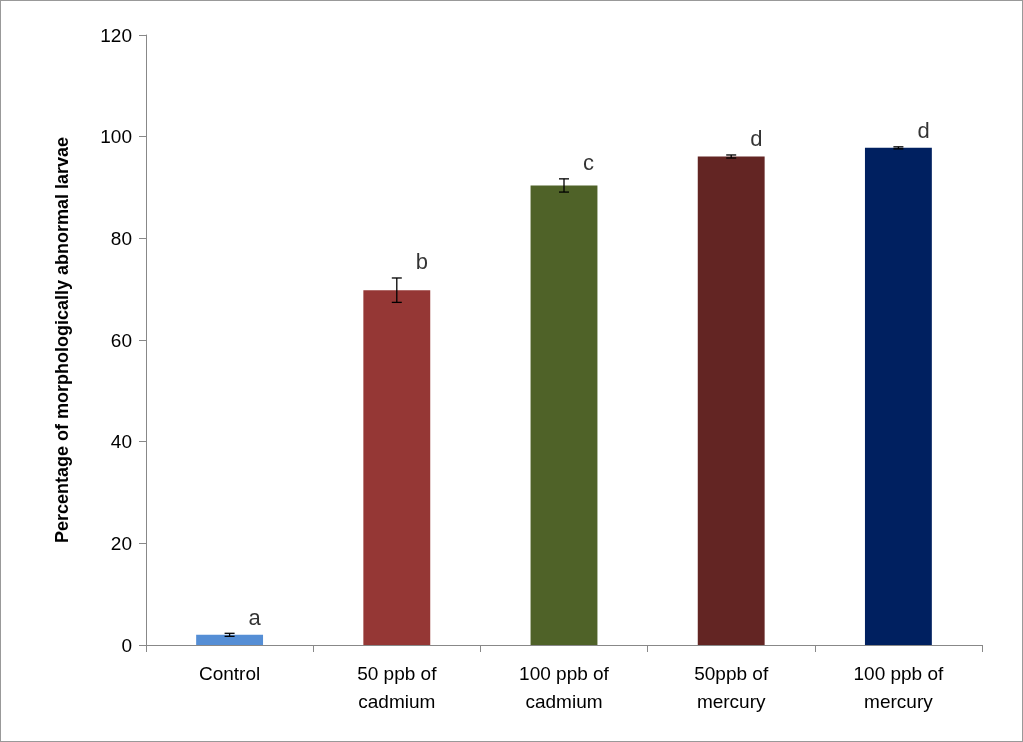 The height and width of the screenshot is (742, 1023). I want to click on annotation: b, so click(422, 262).